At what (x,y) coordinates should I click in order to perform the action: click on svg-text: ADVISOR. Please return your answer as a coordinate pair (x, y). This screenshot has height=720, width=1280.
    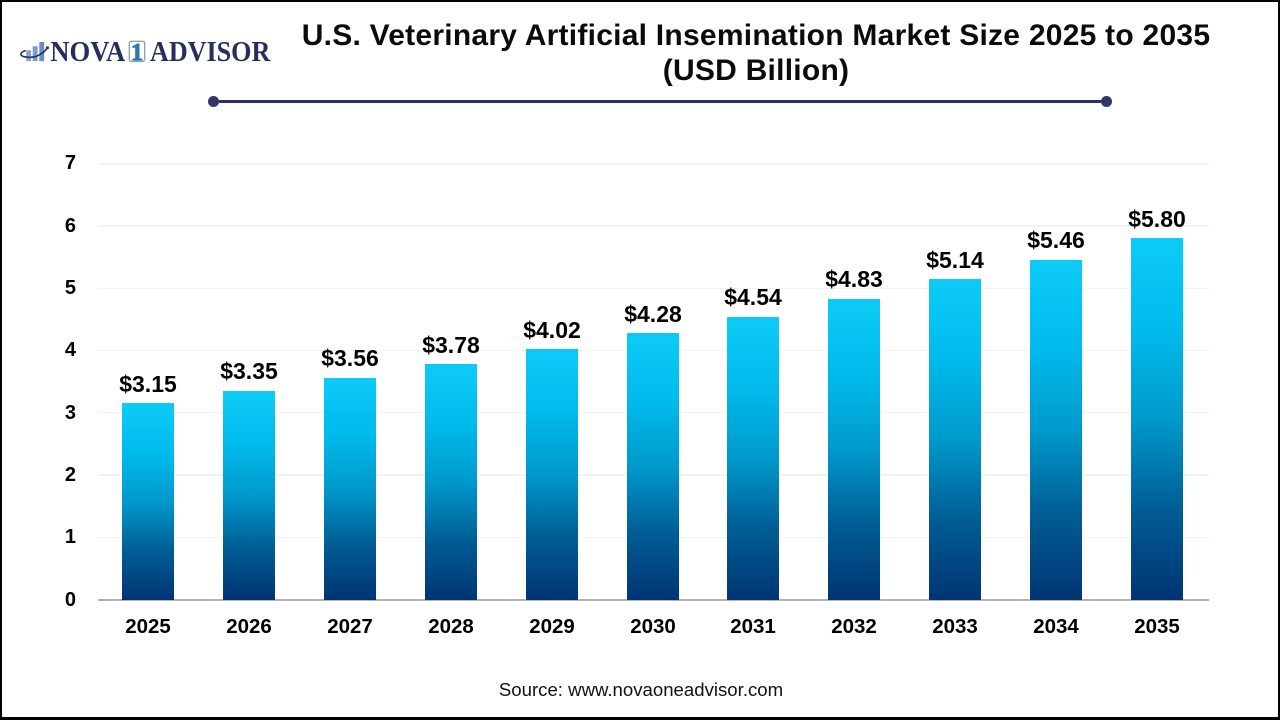
    Looking at the image, I should click on (210, 52).